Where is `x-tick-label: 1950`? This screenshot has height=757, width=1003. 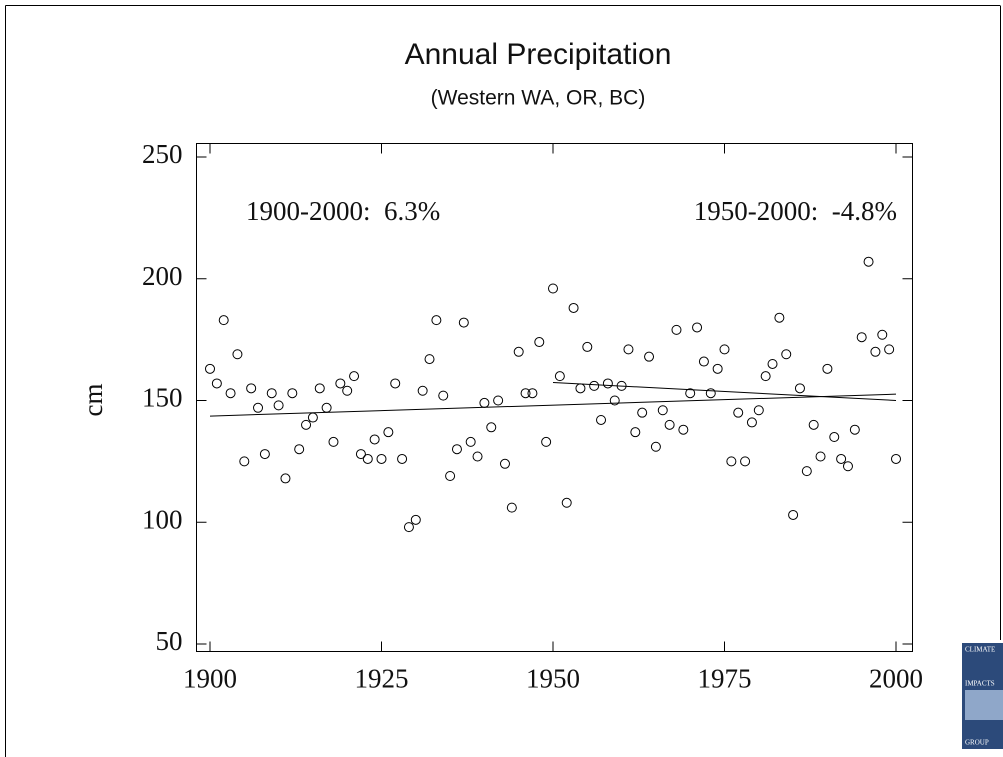 x-tick-label: 1950 is located at coordinates (553, 679).